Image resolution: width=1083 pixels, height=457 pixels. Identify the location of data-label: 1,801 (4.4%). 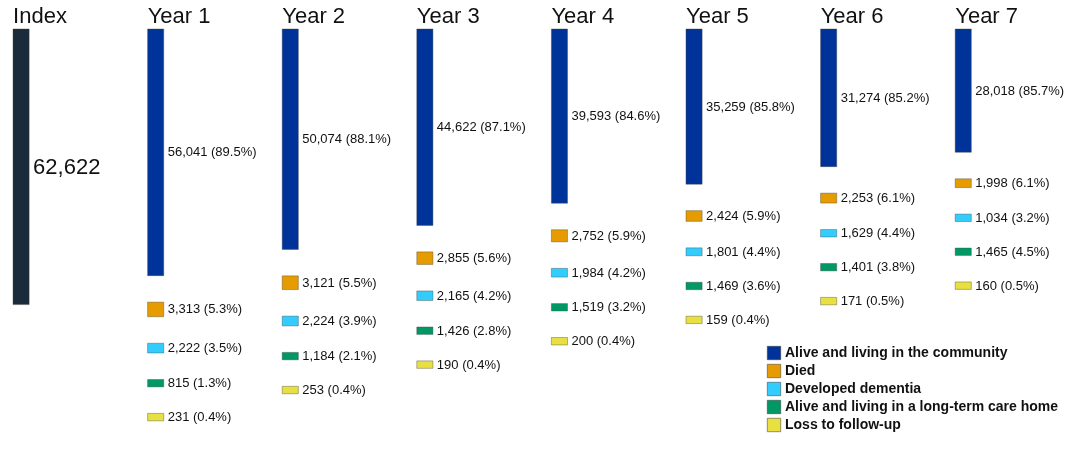
(743, 251).